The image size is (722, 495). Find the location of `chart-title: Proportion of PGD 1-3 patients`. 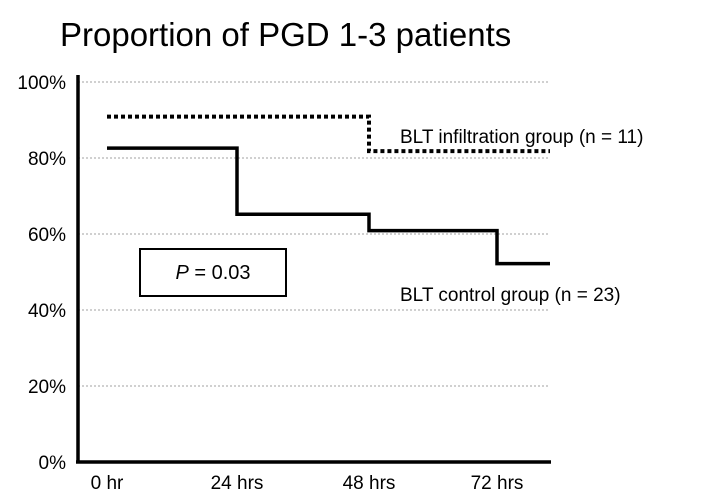

chart-title: Proportion of PGD 1-3 patients is located at coordinates (285, 34).